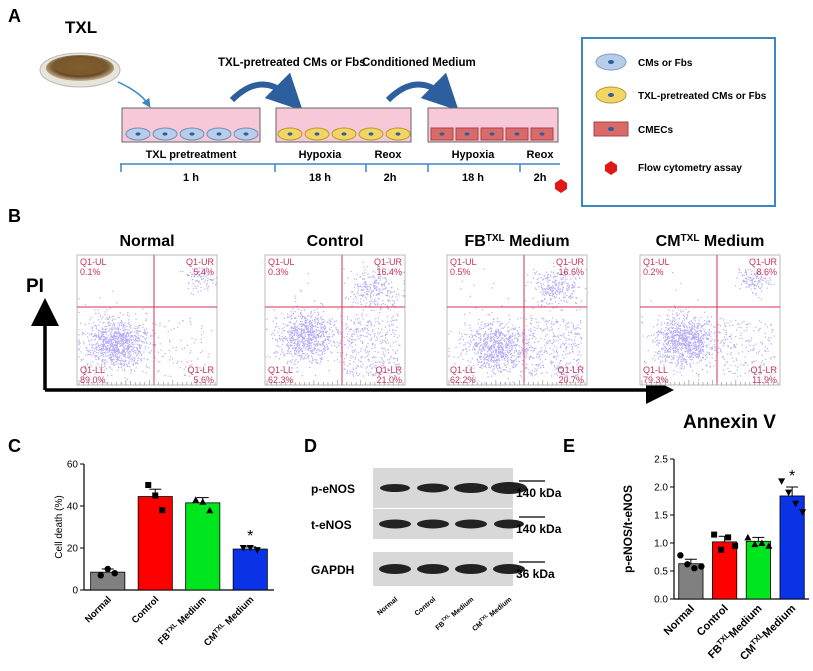  I want to click on stage-label-5: Reox, so click(541, 155).